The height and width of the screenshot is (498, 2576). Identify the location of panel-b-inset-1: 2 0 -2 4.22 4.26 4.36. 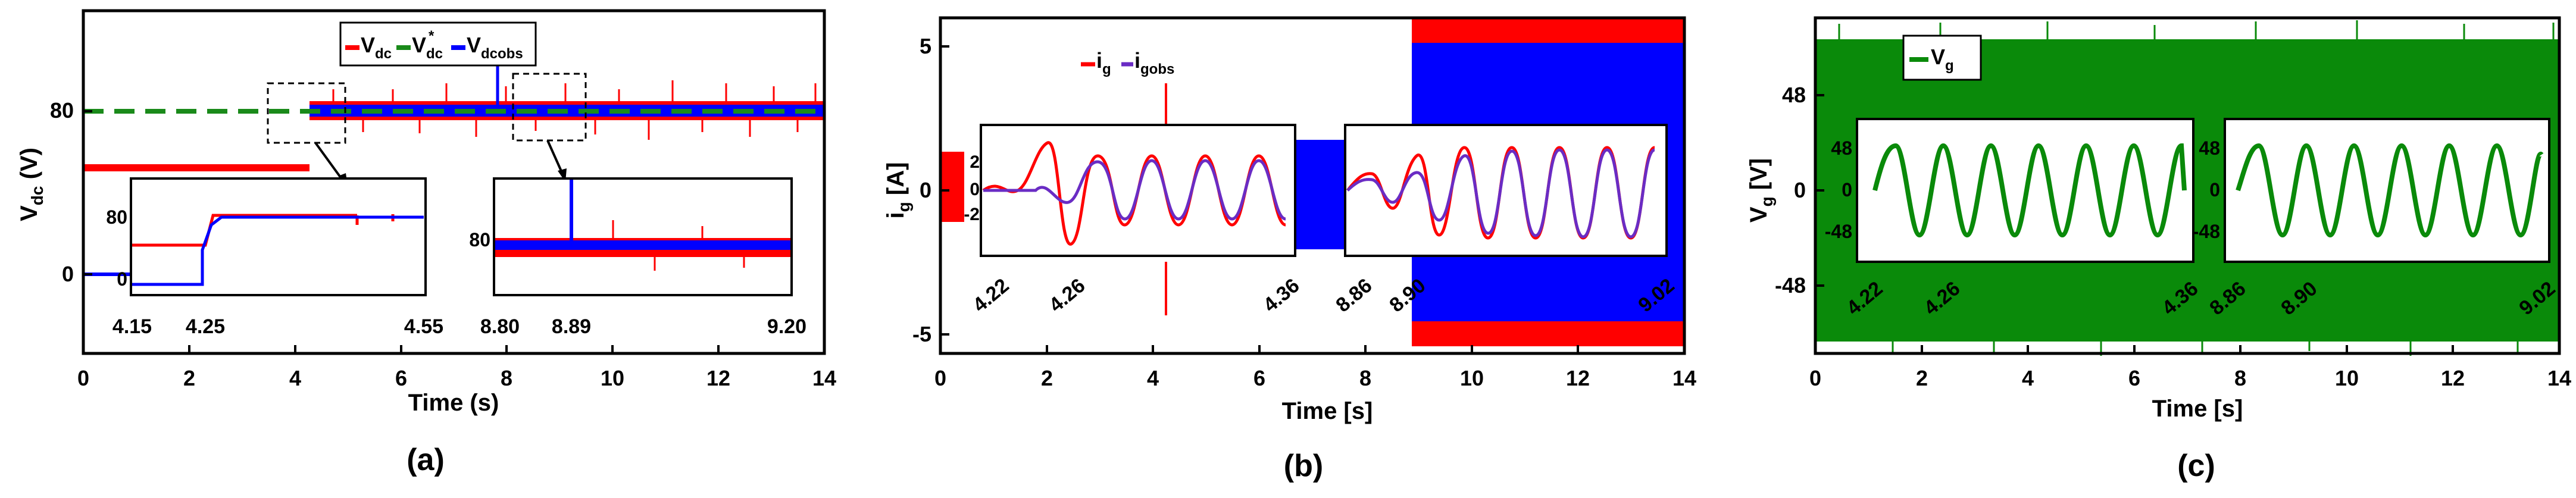
(1133, 220).